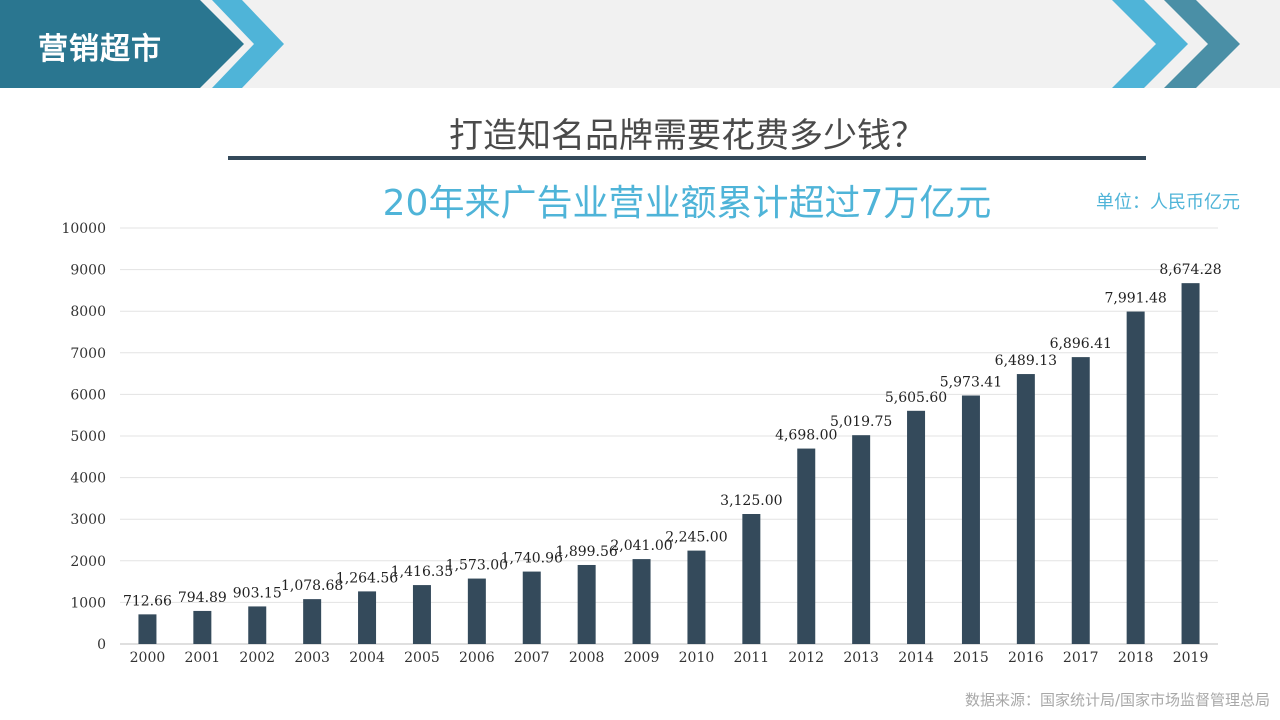 This screenshot has width=1280, height=720. What do you see at coordinates (687, 203) in the screenshot?
I see `chart-title: 20年来广告业营业额累计超过7万亿元` at bounding box center [687, 203].